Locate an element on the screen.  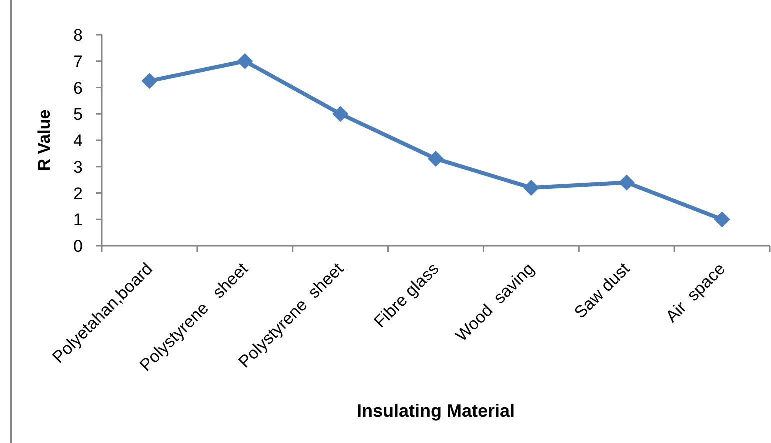
y-tick-label: 3 is located at coordinates (78, 167).